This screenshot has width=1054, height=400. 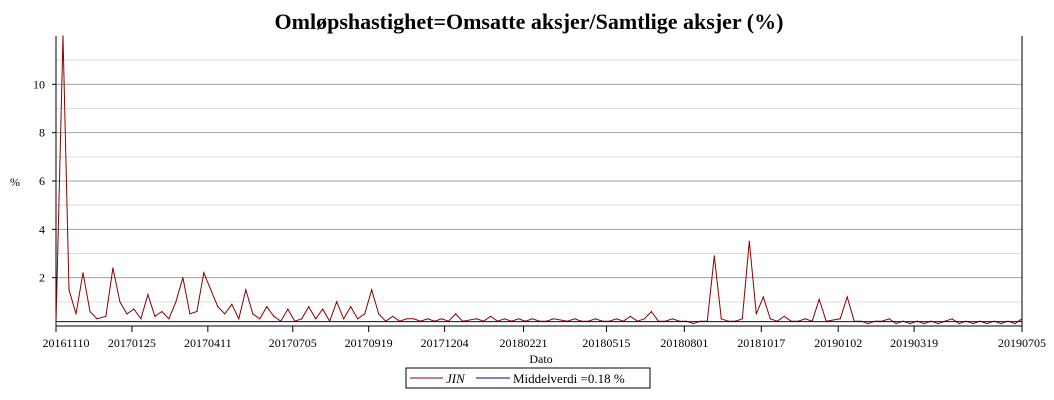 I want to click on y-axis-label: %, so click(x=15, y=182).